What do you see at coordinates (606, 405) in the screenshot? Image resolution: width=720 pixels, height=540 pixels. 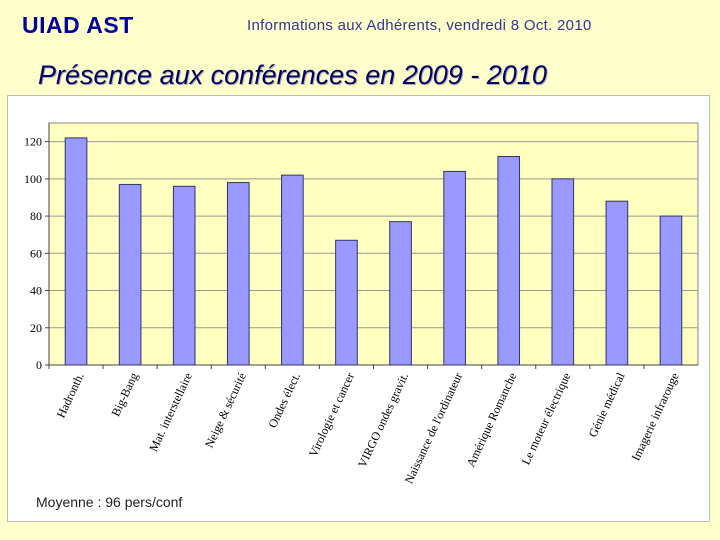 I see `x-category-label: Génie médical` at bounding box center [606, 405].